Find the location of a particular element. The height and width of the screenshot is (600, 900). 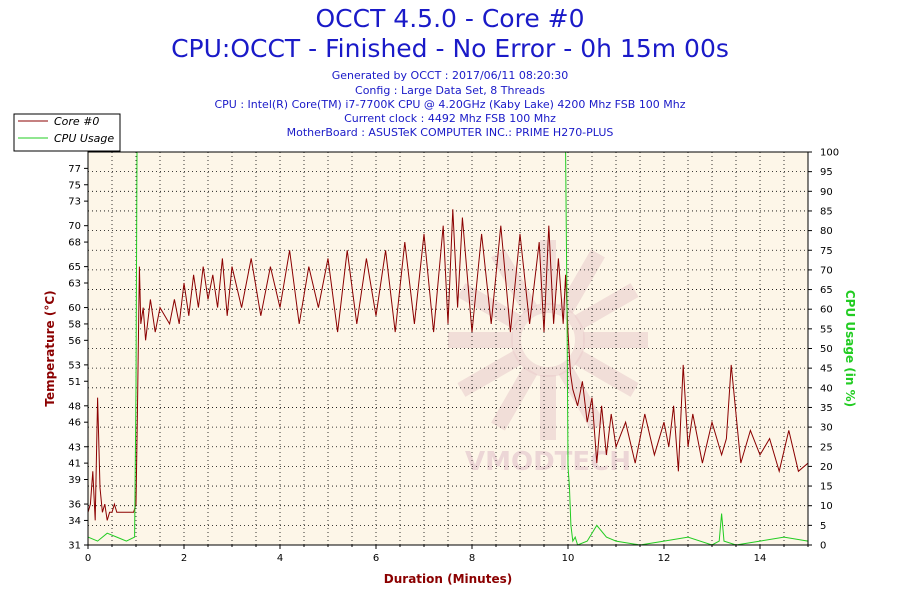

y2-tick-label: 60 is located at coordinates (826, 310).